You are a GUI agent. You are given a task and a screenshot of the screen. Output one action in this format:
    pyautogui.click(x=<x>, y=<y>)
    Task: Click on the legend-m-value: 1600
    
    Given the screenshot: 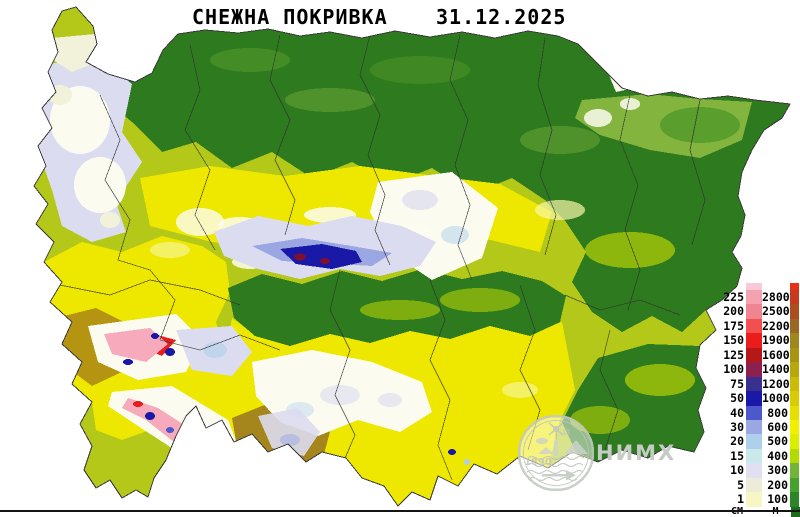 What is the action you would take?
    pyautogui.click(x=776, y=354)
    